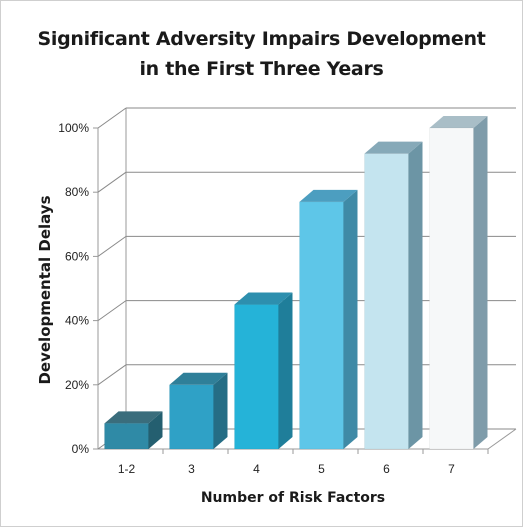 Image resolution: width=523 pixels, height=527 pixels. Describe the element at coordinates (256, 469) in the screenshot. I see `x-tick-label: 4` at that location.